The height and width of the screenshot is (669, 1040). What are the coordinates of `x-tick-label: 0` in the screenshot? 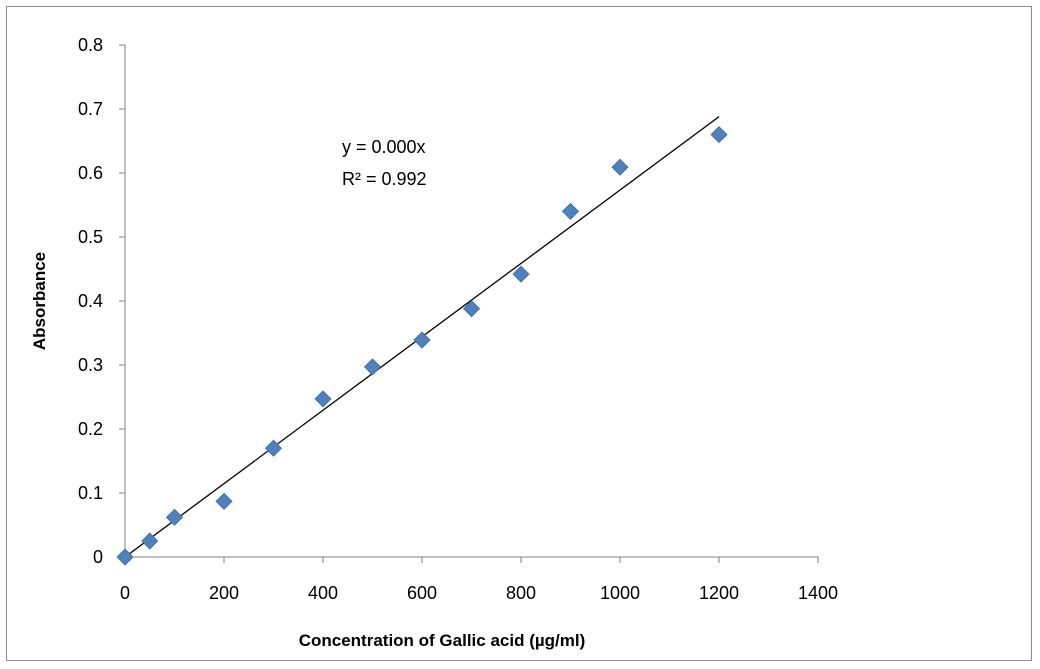 It's located at (125, 593).